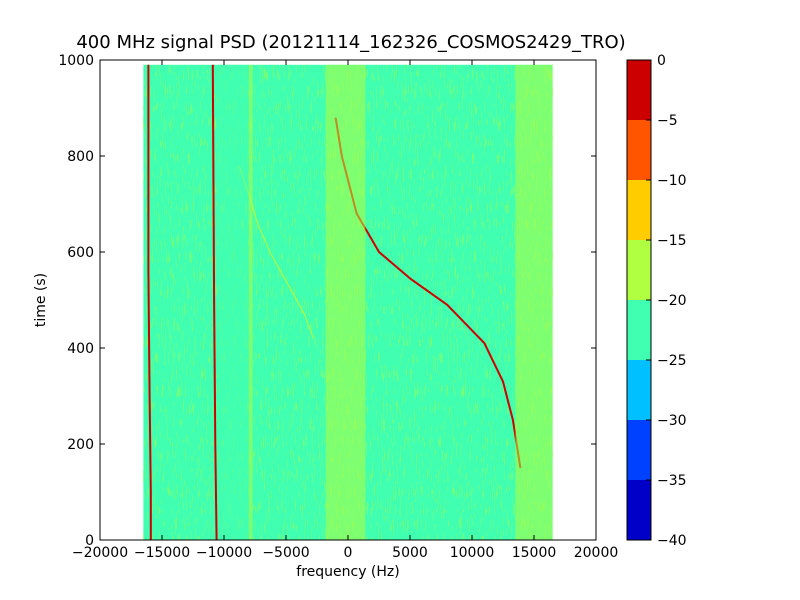 The image size is (800, 600). I want to click on colorbar-tick-label: −30, so click(672, 421).